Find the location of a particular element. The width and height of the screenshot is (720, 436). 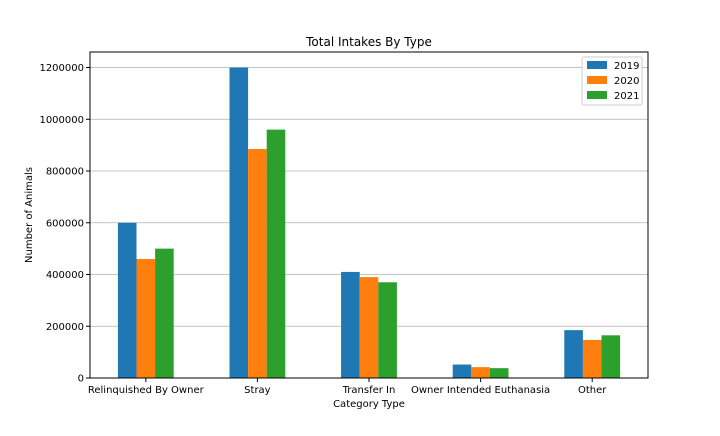

y-tick-label: 1000000 is located at coordinates (61, 120).